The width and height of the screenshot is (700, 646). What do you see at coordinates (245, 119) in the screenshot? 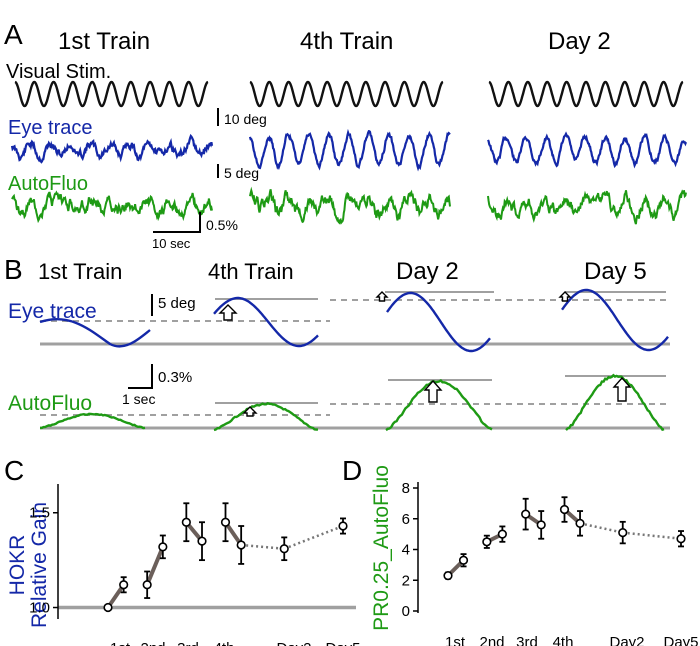
I see `scale-10deg-label: 10 deg` at bounding box center [245, 119].